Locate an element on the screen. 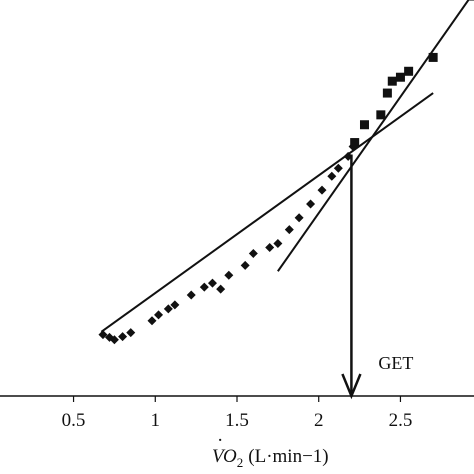 This screenshot has width=474, height=474. get-arrow-head is located at coordinates (351, 386).